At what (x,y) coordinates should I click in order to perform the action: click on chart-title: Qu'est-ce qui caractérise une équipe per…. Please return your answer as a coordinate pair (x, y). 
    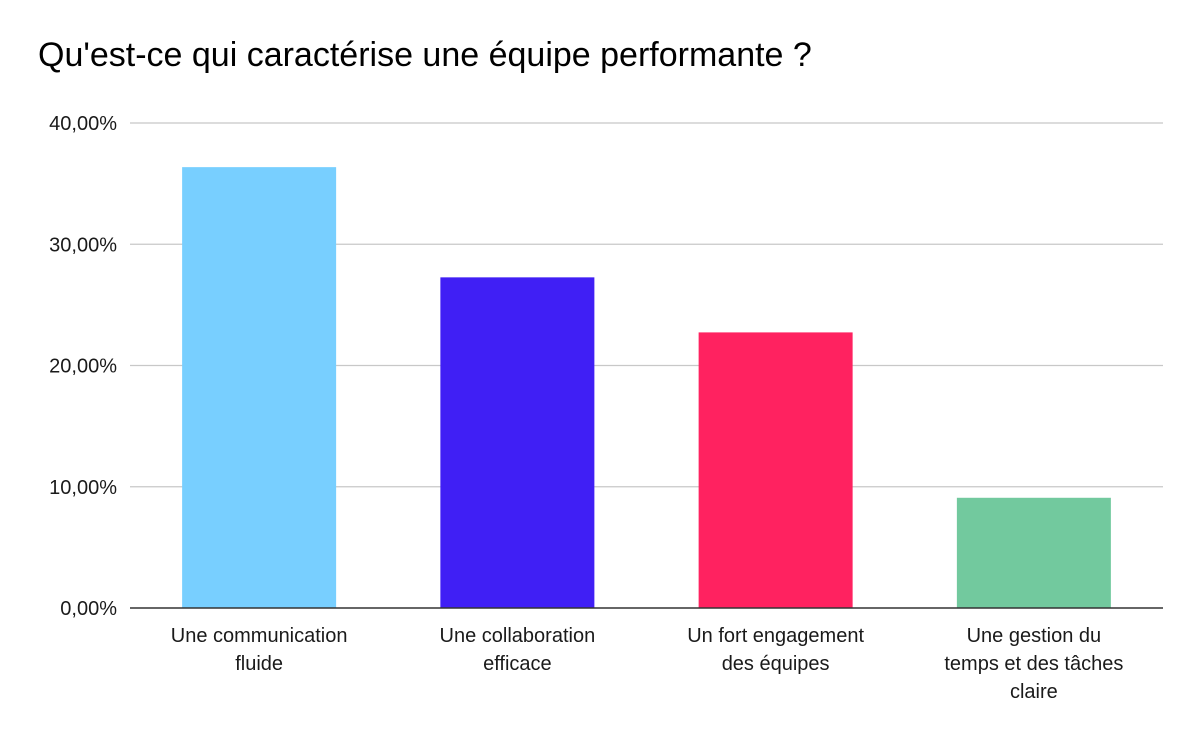
    Looking at the image, I should click on (425, 55).